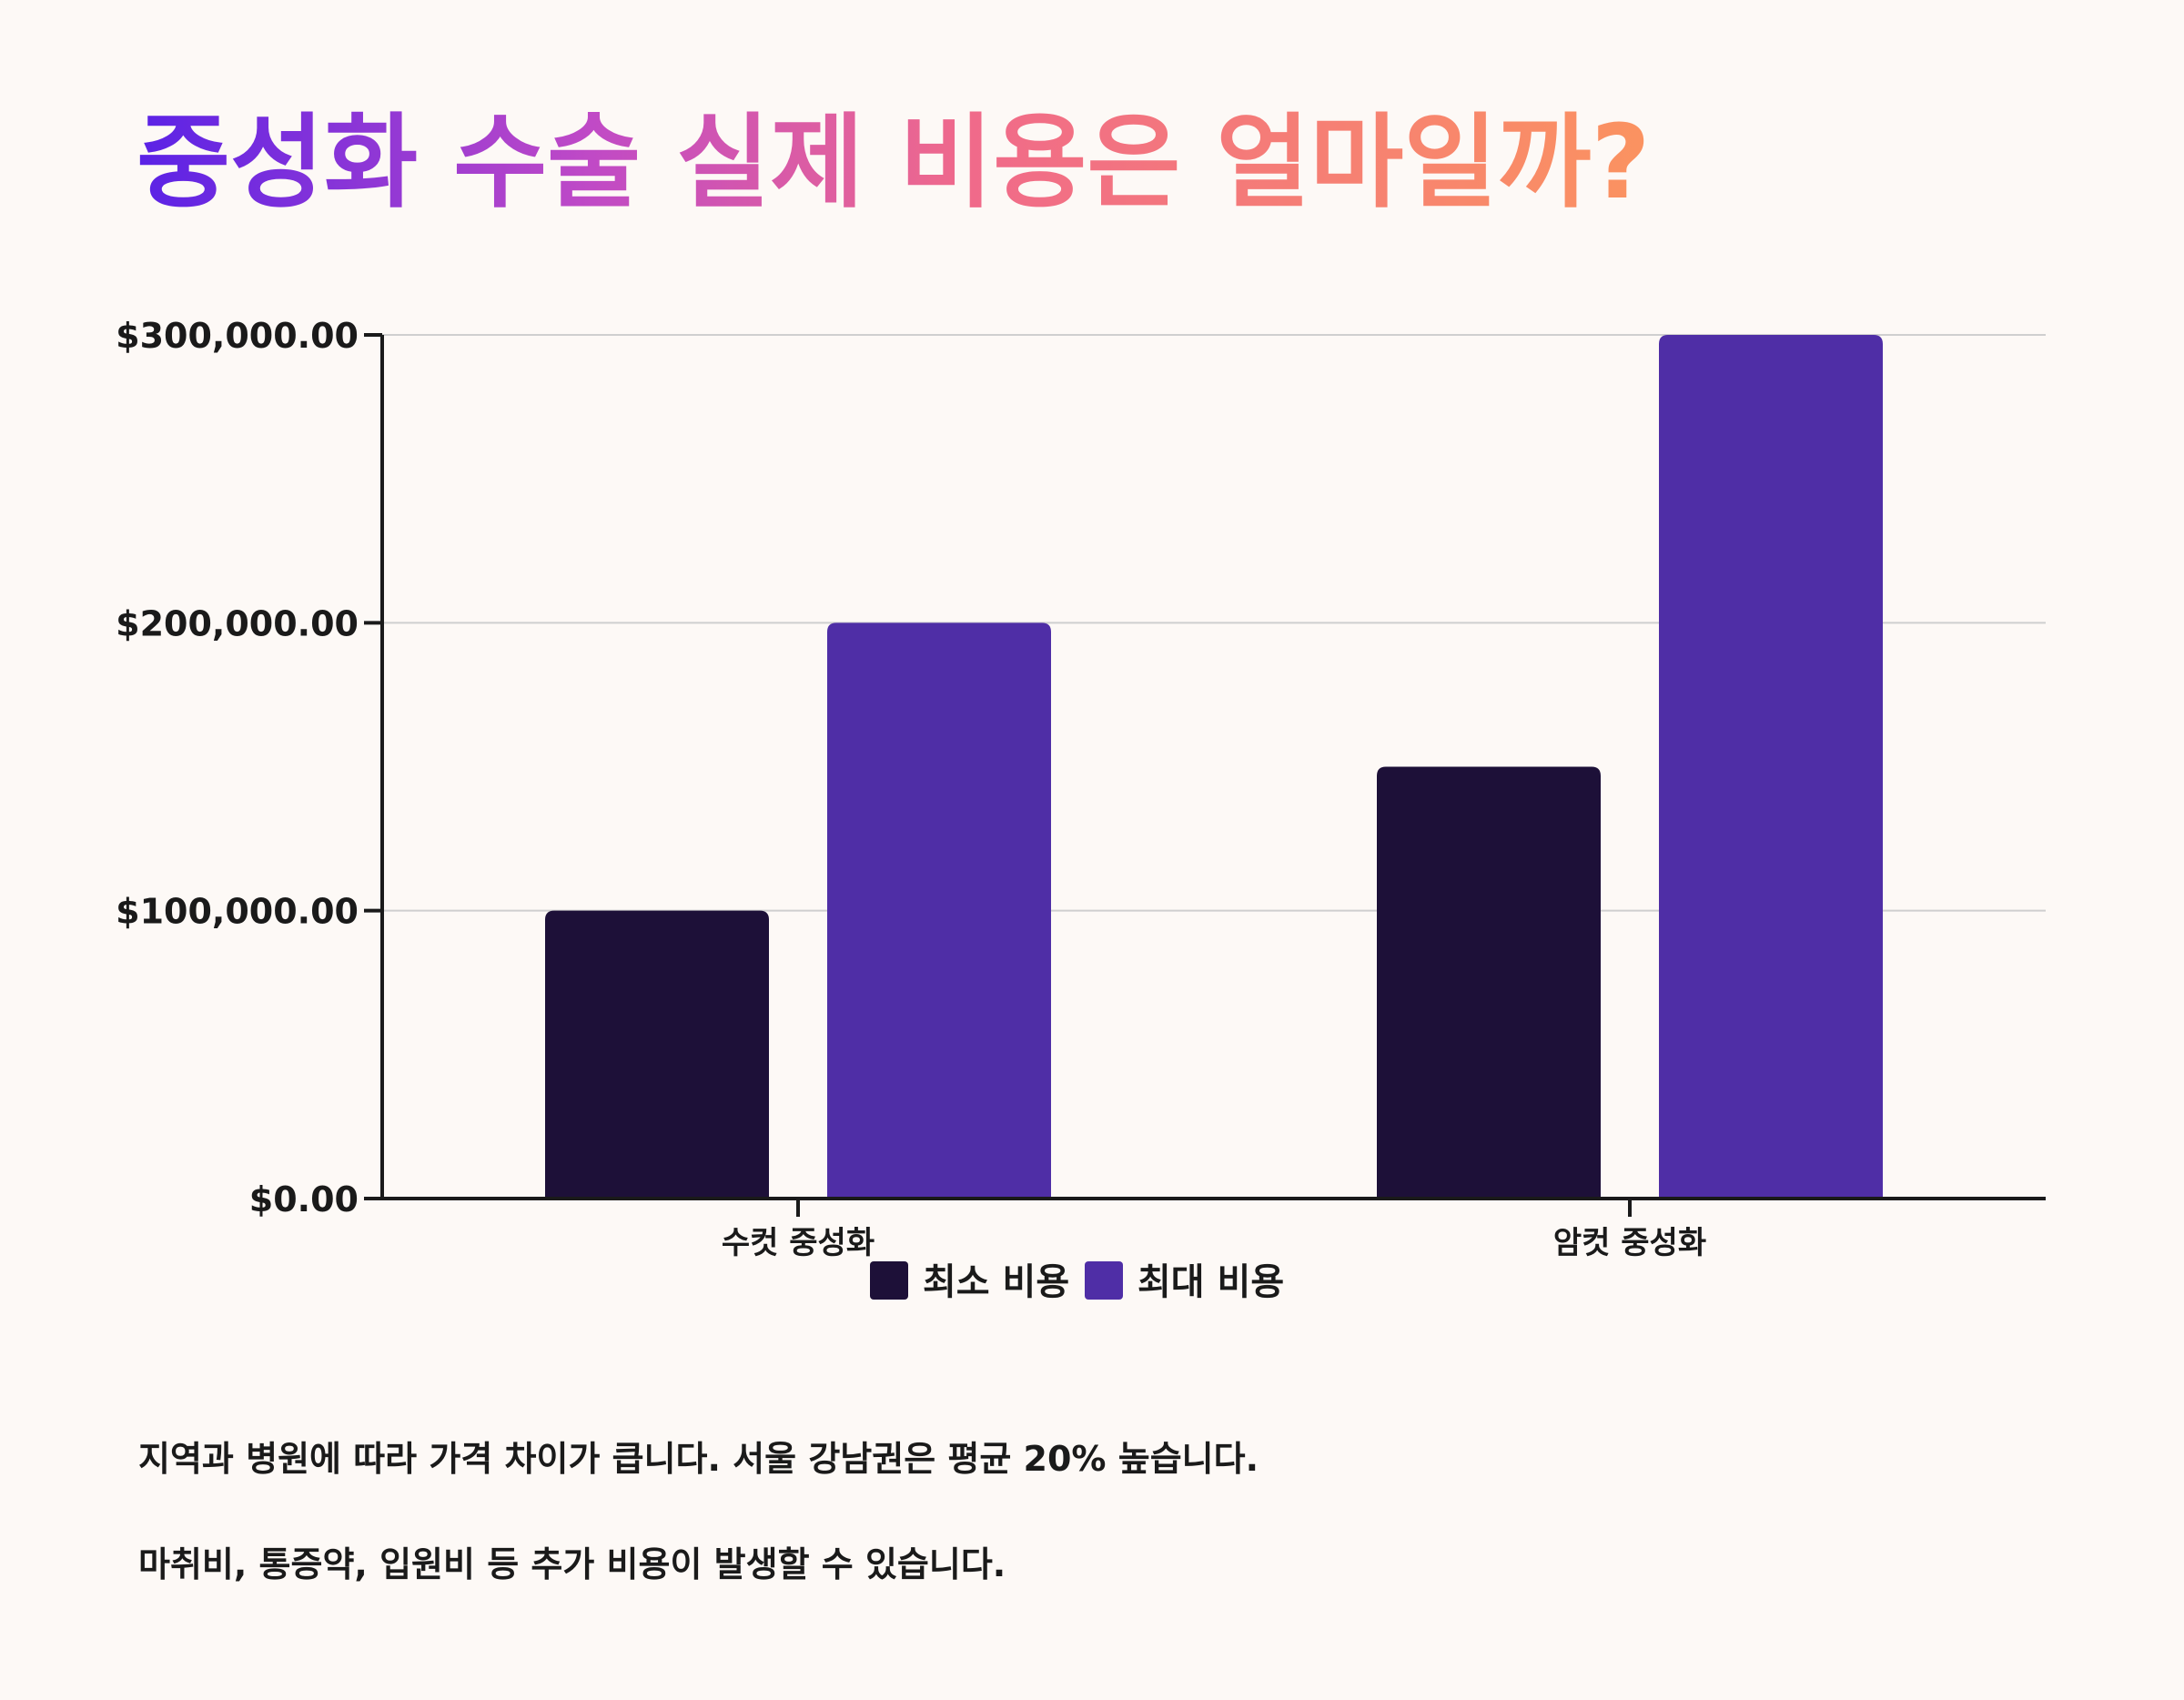 The width and height of the screenshot is (2184, 1700). What do you see at coordinates (1077, 1282) in the screenshot?
I see `legend: 최소 비용 최대 비용` at bounding box center [1077, 1282].